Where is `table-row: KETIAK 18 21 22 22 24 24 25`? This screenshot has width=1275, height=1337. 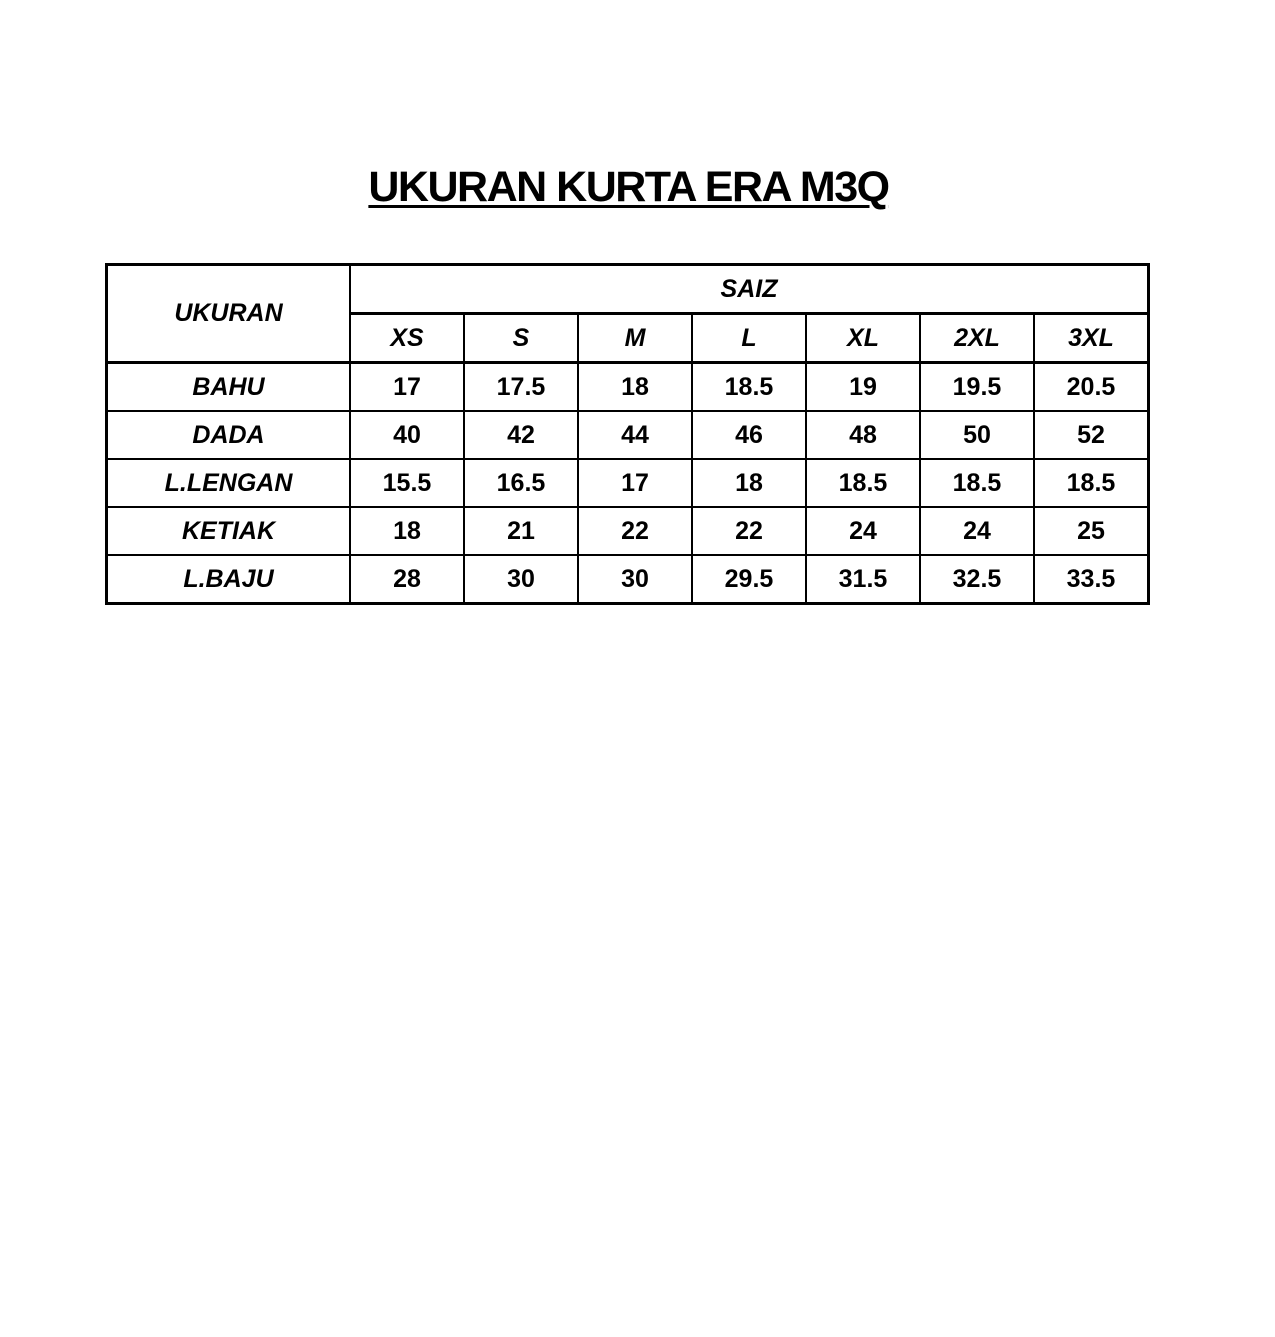 table-row: KETIAK 18 21 22 22 24 24 25 is located at coordinates (627, 531).